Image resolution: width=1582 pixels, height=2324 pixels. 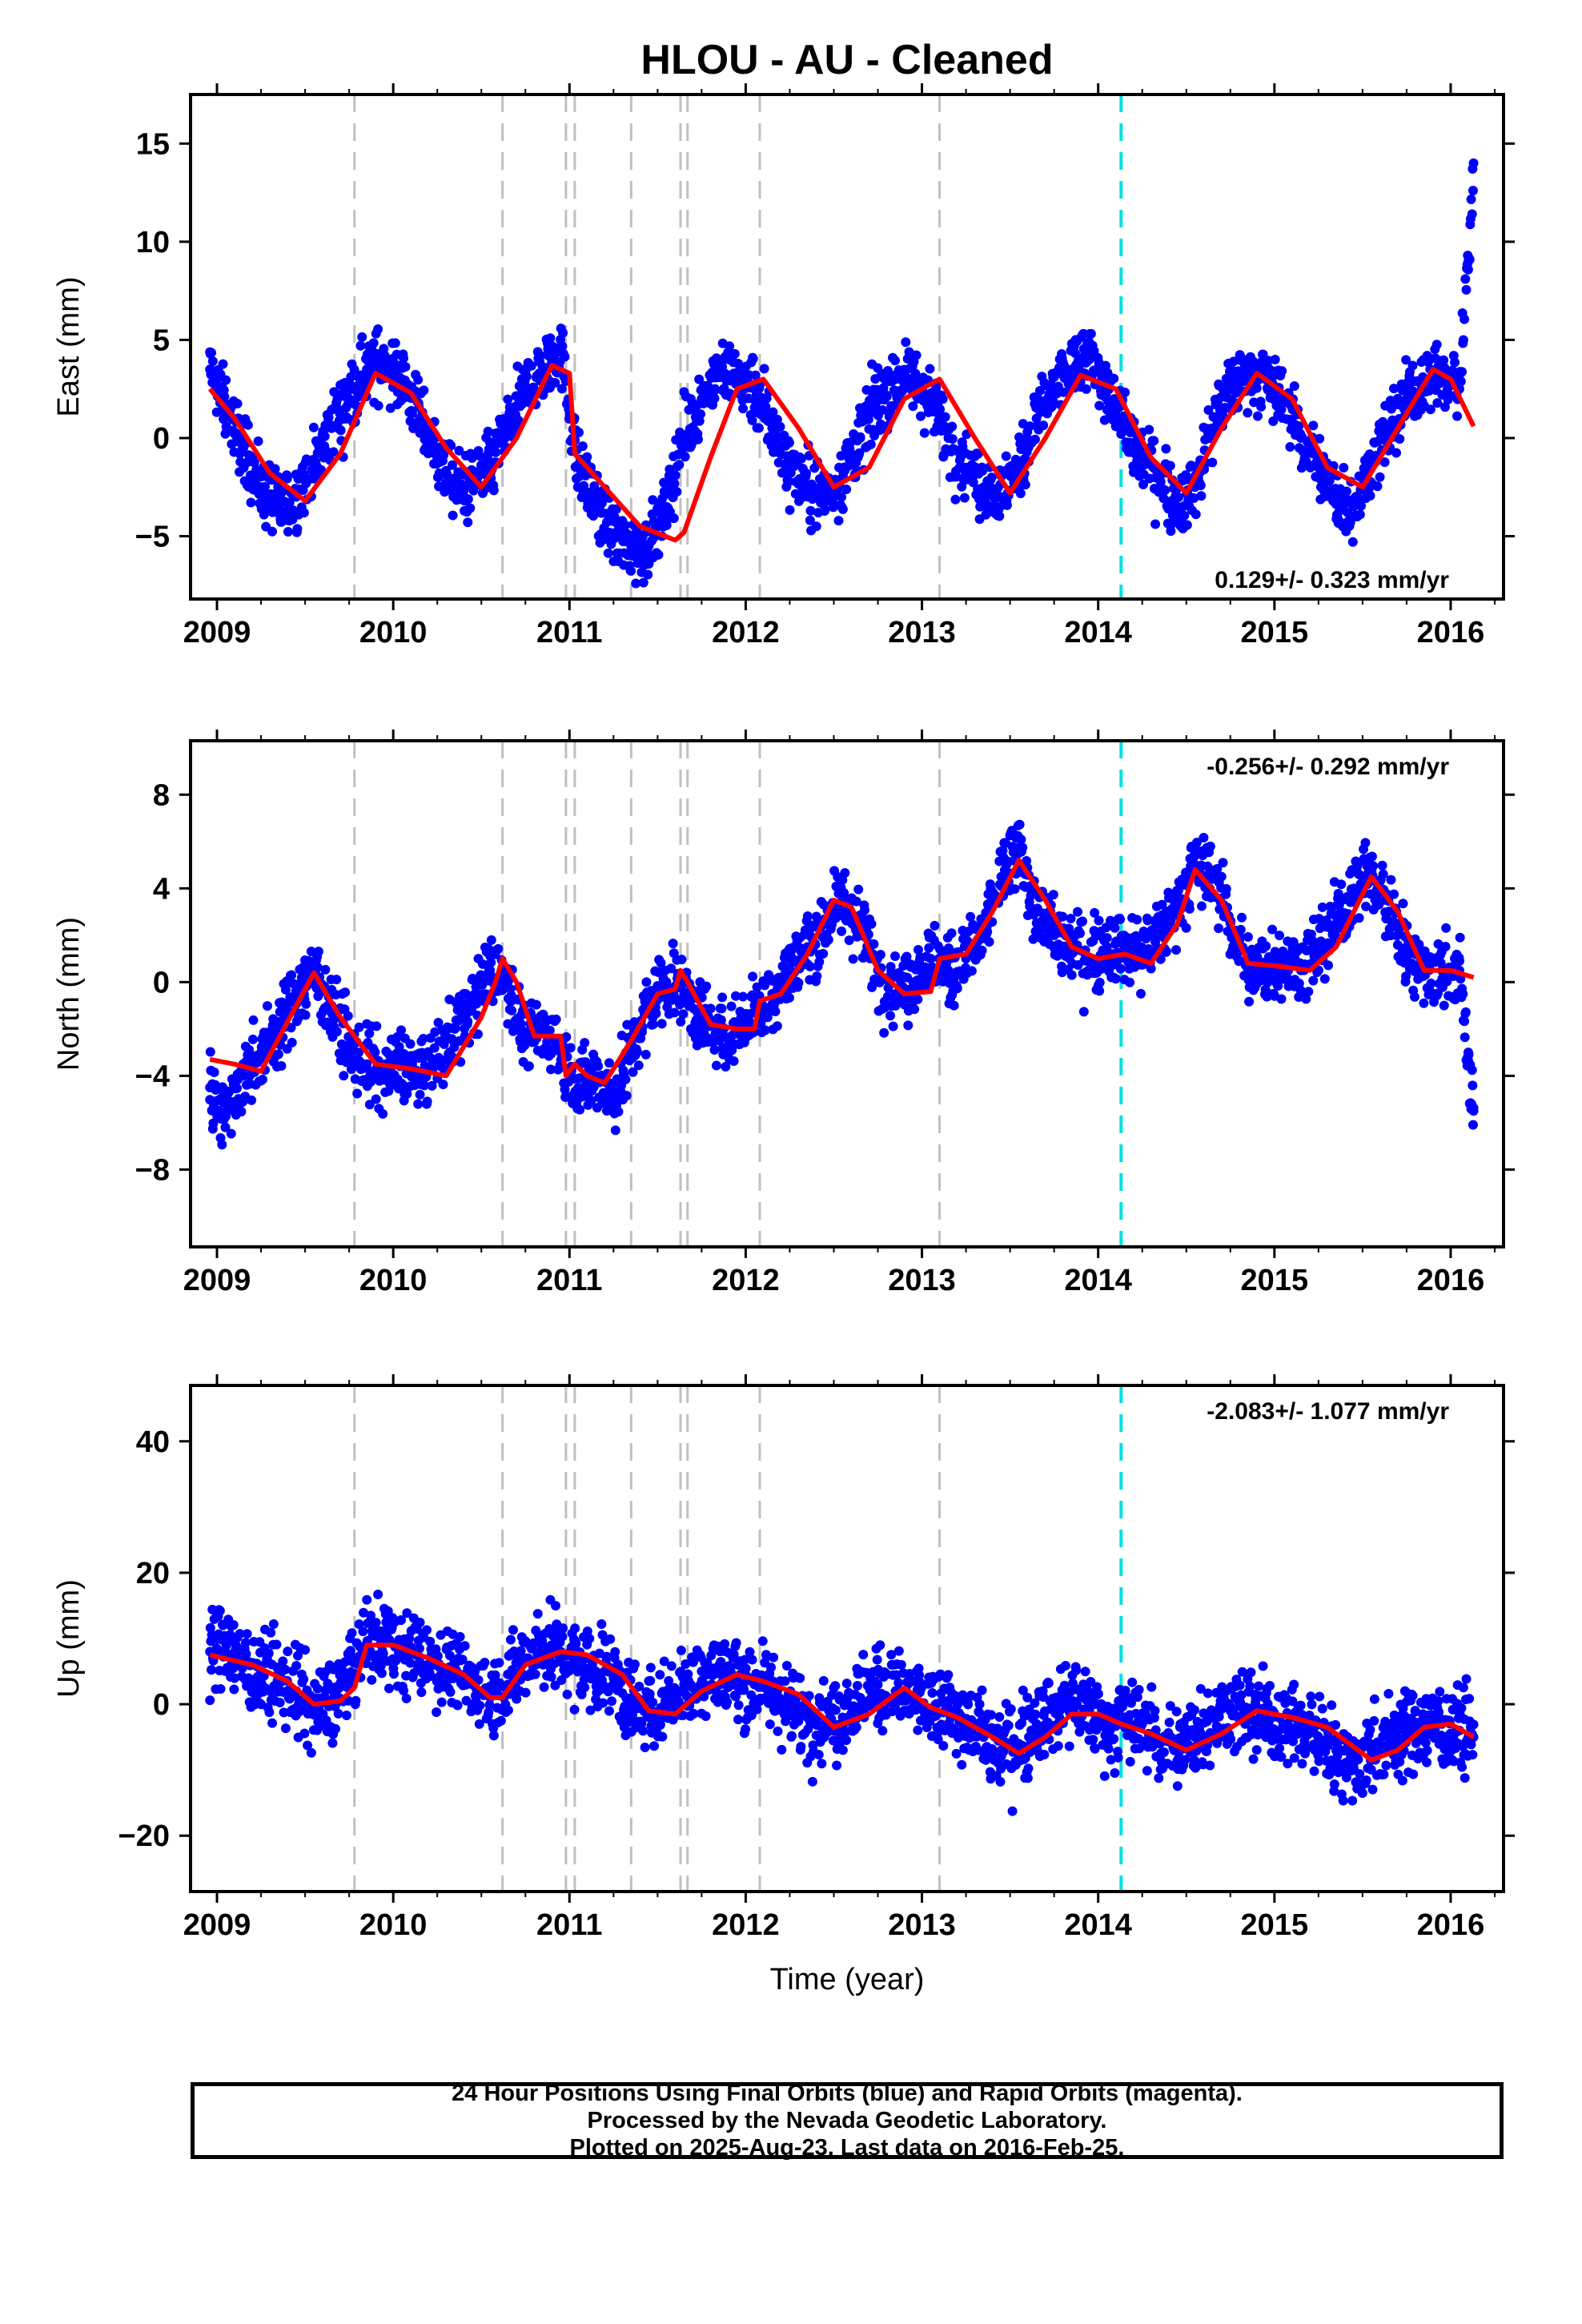 I want to click on x-tick-label: 2016, so click(x=1451, y=632).